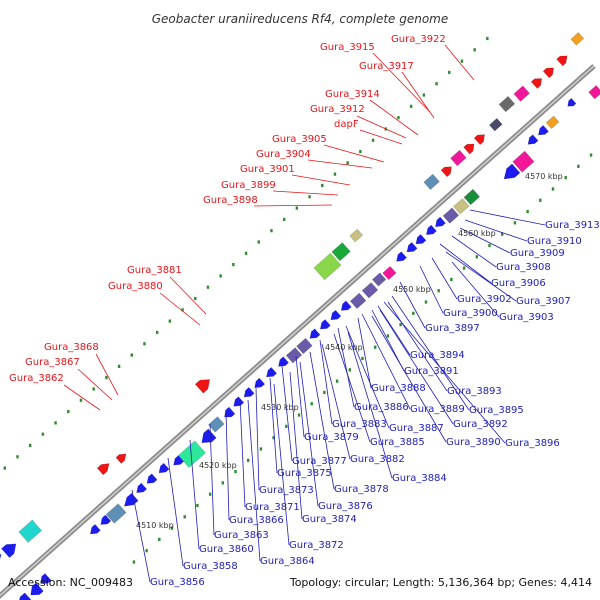 Image resolution: width=600 pixels, height=600 pixels. Describe the element at coordinates (352, 94) in the screenshot. I see `gene-label: Gura_3914` at that location.